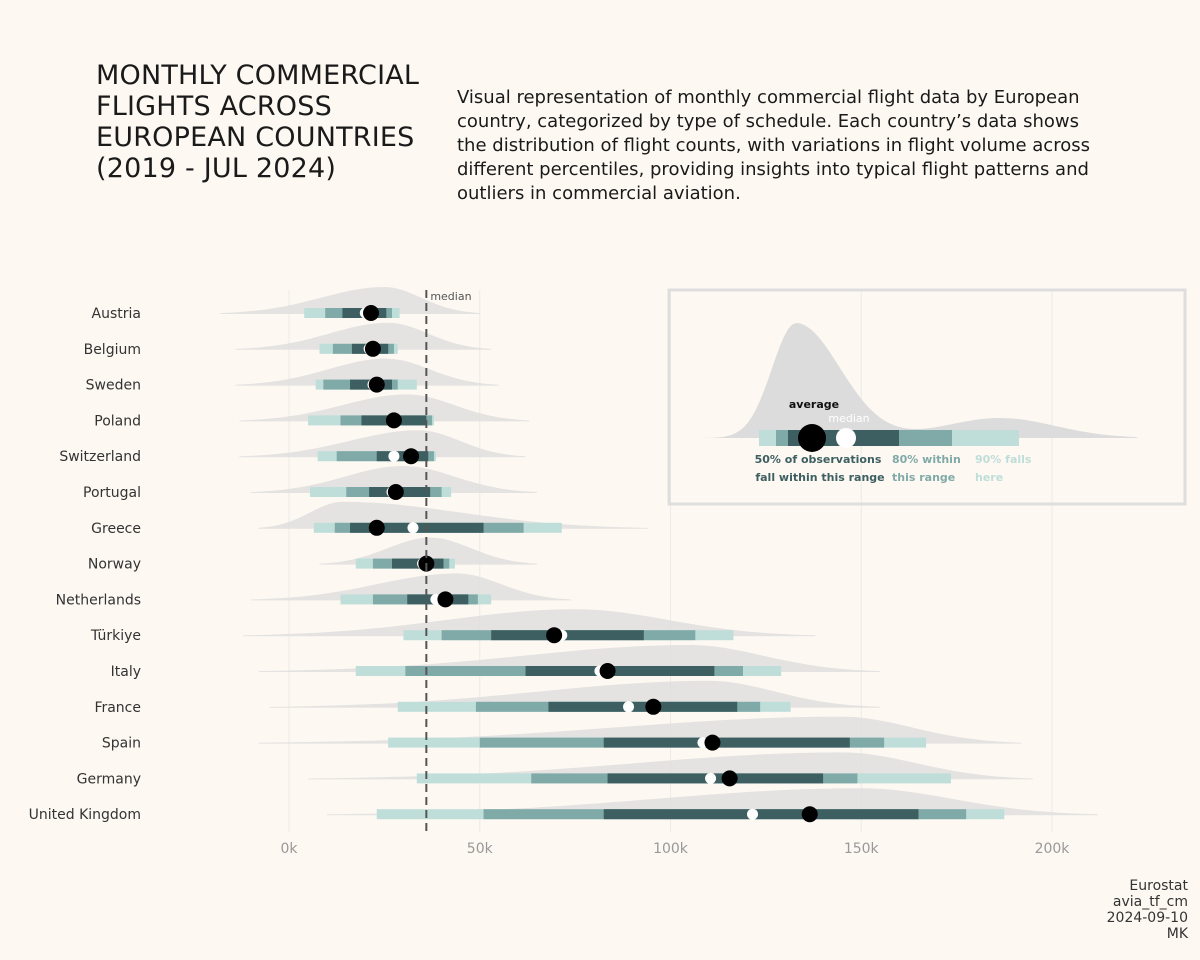  I want to click on legend-band50-label-line1: 50% of observations, so click(818, 459).